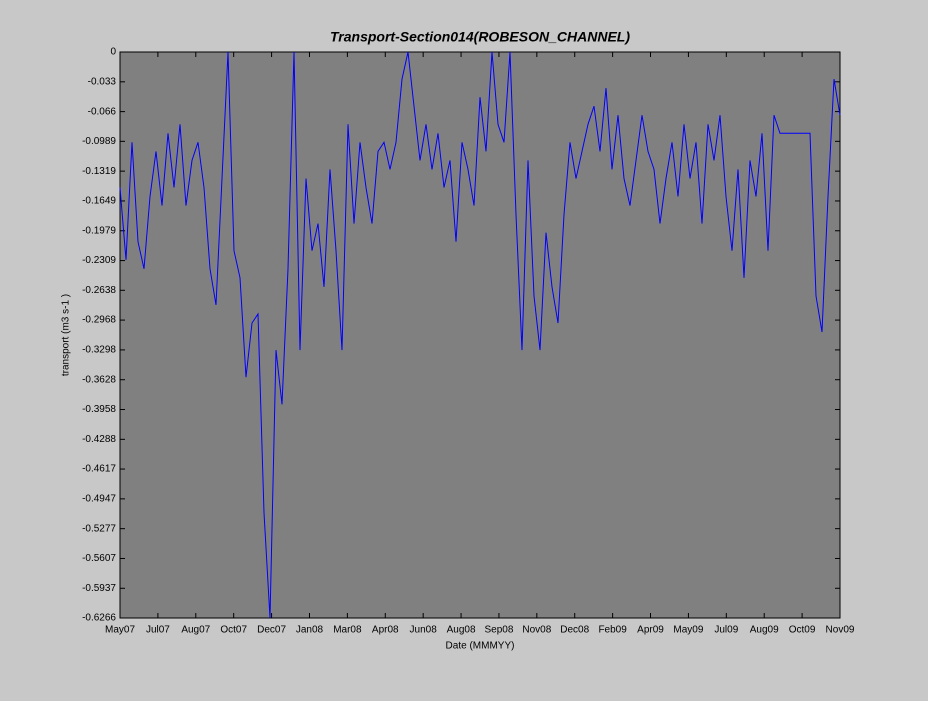 The width and height of the screenshot is (928, 701). I want to click on x-tick-label: Sep08, so click(498, 630).